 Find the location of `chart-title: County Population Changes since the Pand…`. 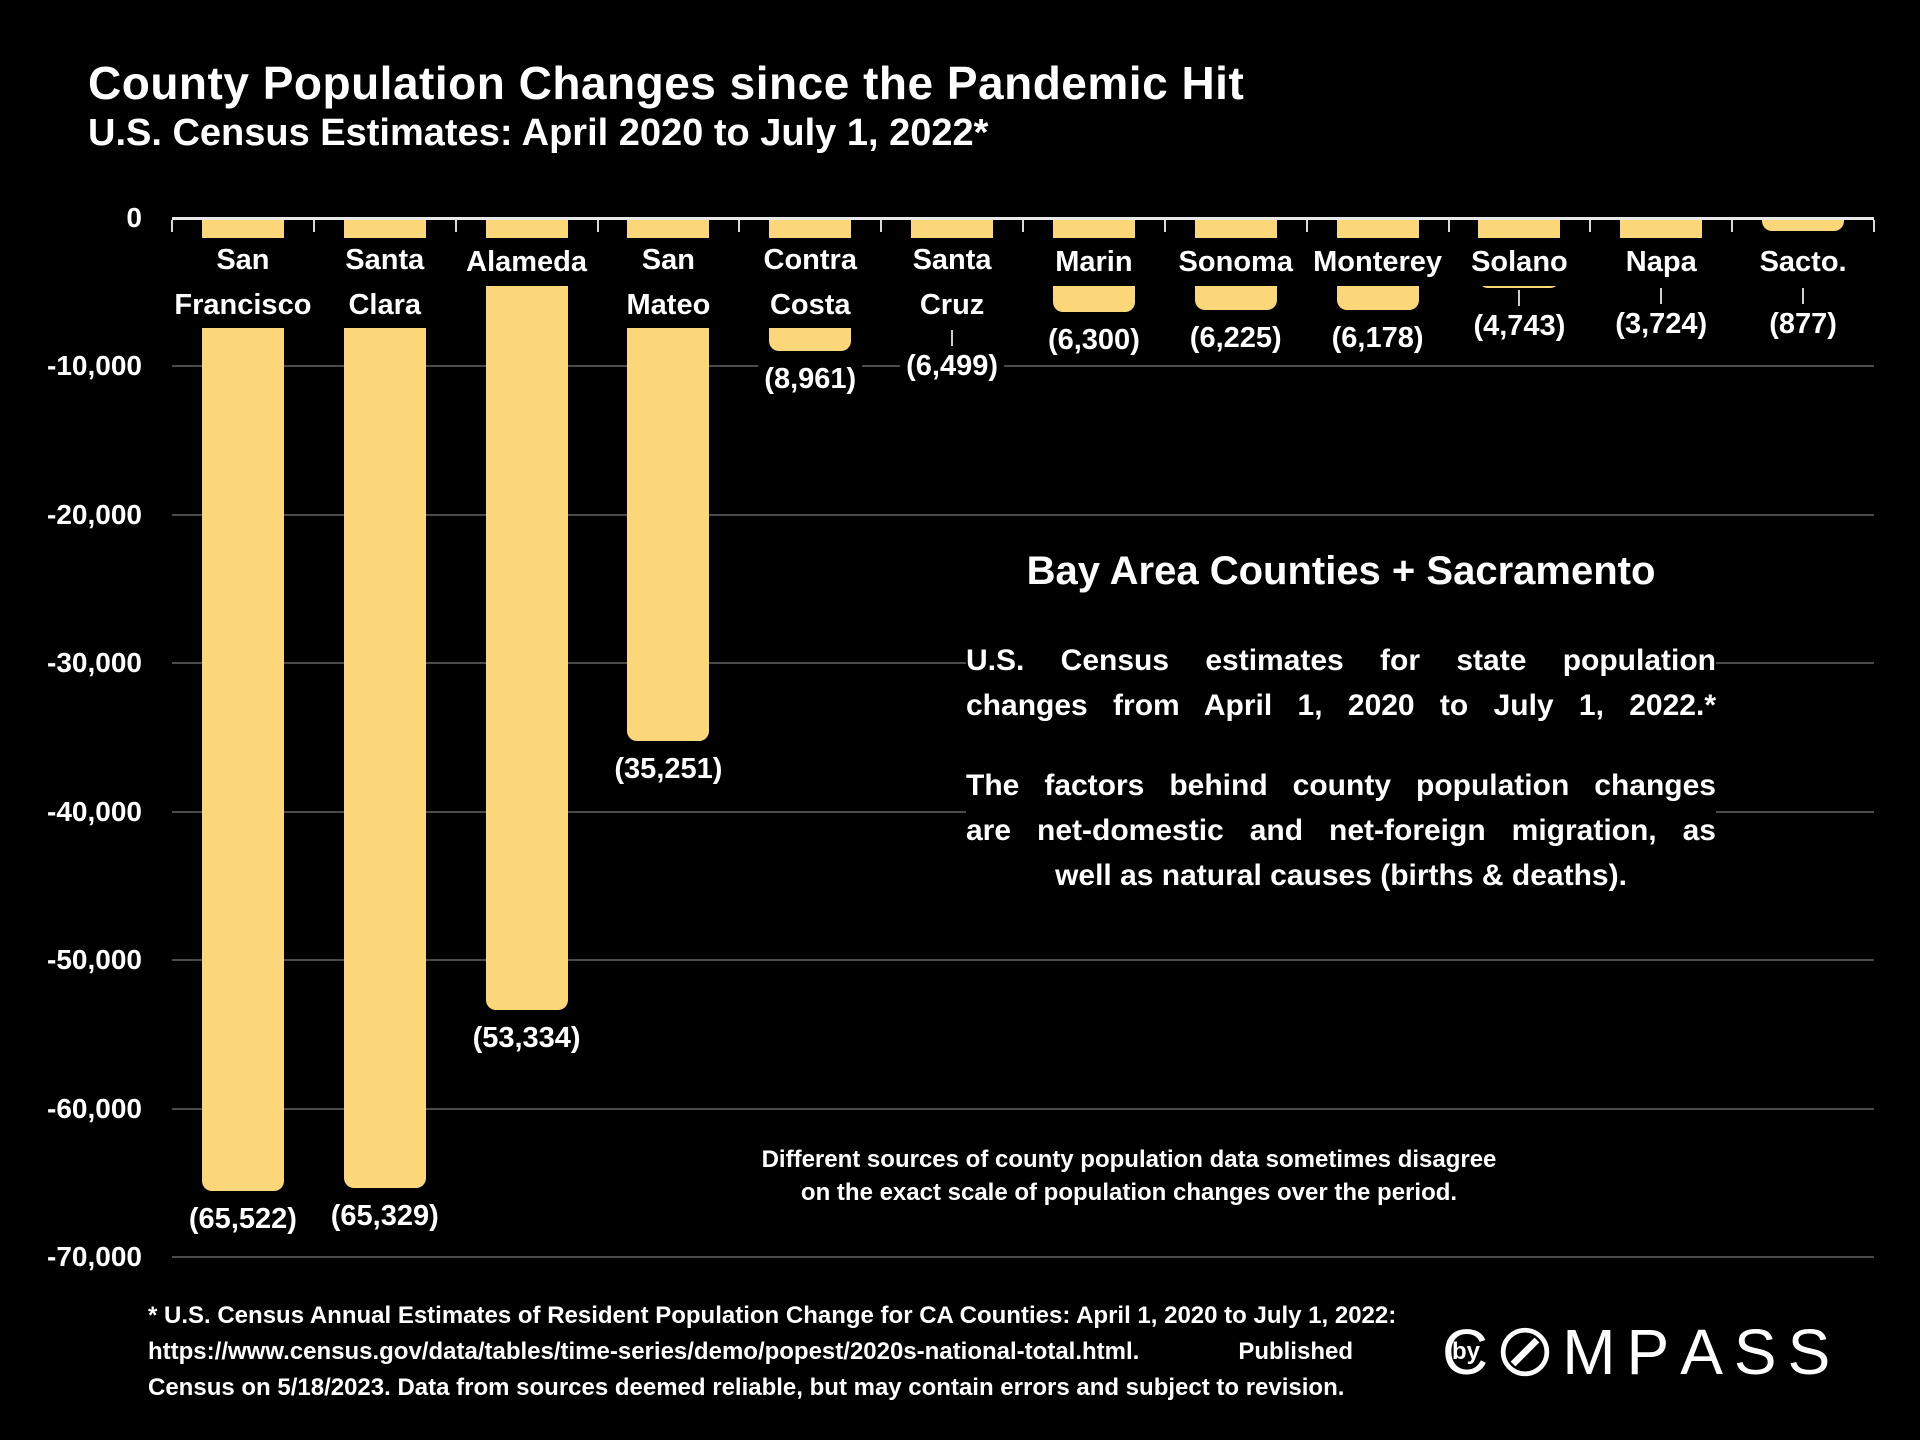

chart-title: County Population Changes since the Pand… is located at coordinates (666, 83).